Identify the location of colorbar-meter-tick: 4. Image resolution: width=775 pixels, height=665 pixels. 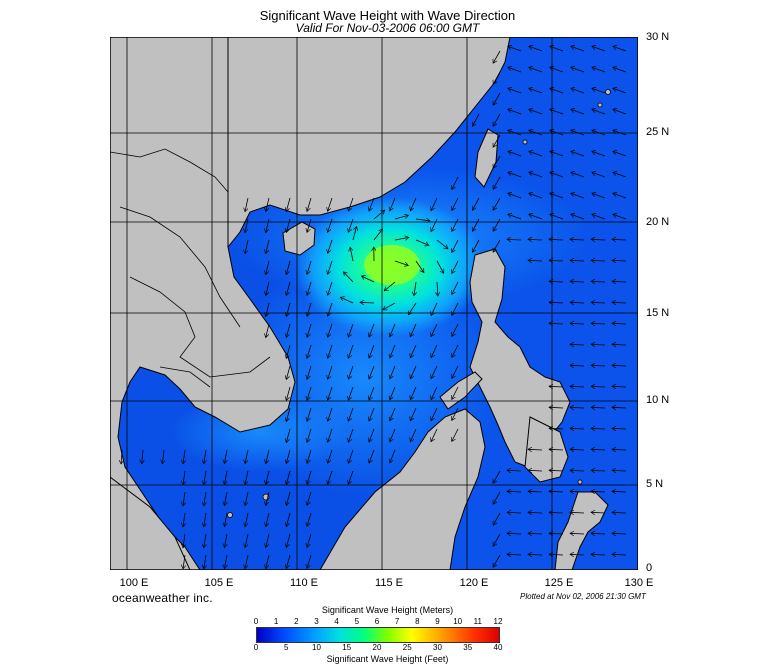
(336, 621).